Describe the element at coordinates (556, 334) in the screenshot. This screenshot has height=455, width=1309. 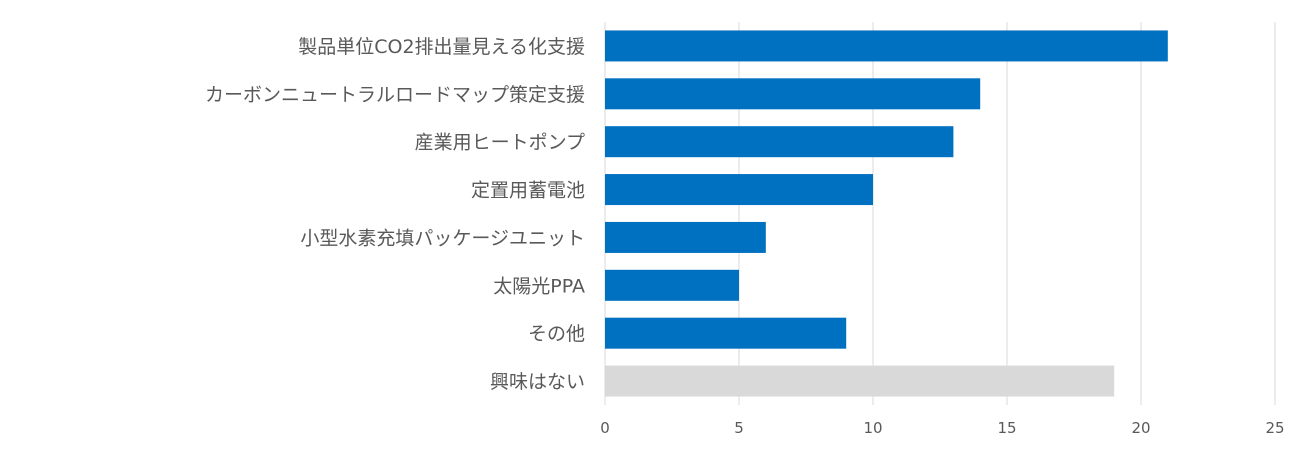
I see `category-label: その他` at that location.